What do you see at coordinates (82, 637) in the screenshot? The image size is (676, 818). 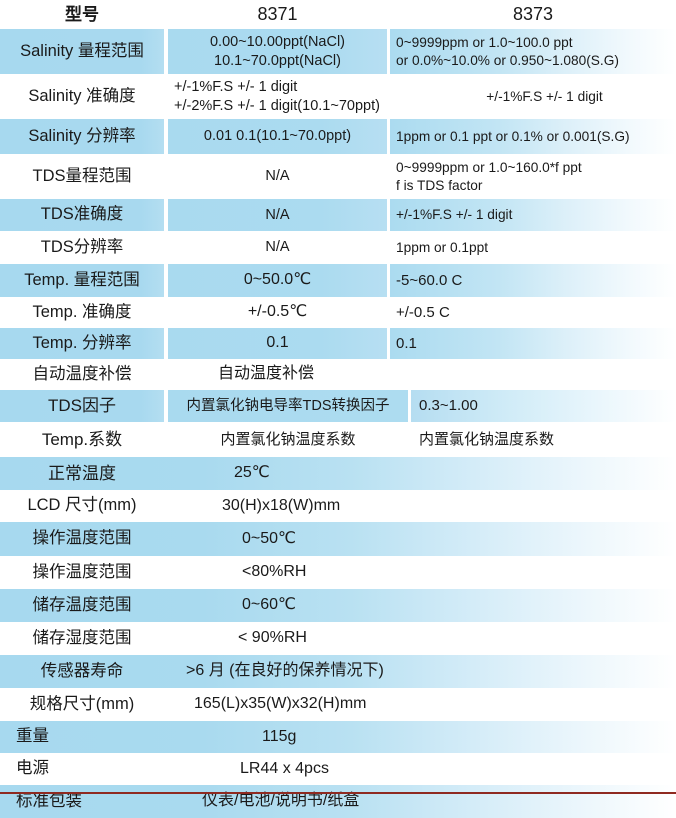 I see `row-label-text: 储存湿度范围` at bounding box center [82, 637].